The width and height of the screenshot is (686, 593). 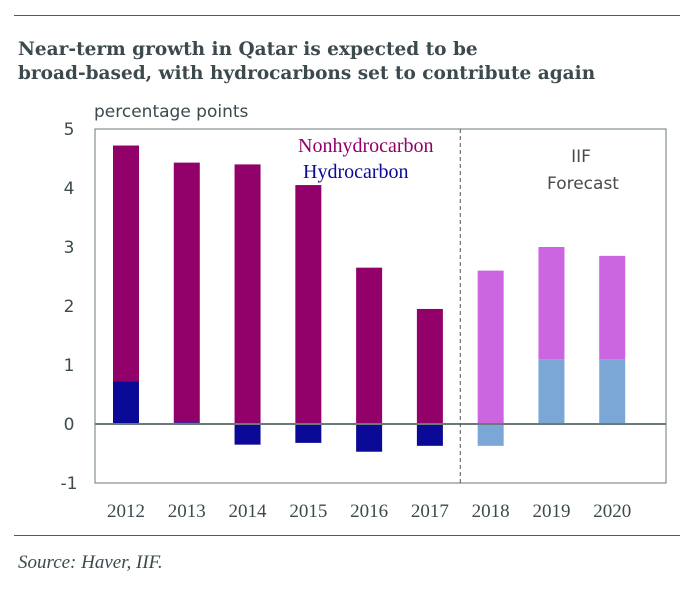 I want to click on x-tick-label-2015: 2015, so click(x=308, y=511).